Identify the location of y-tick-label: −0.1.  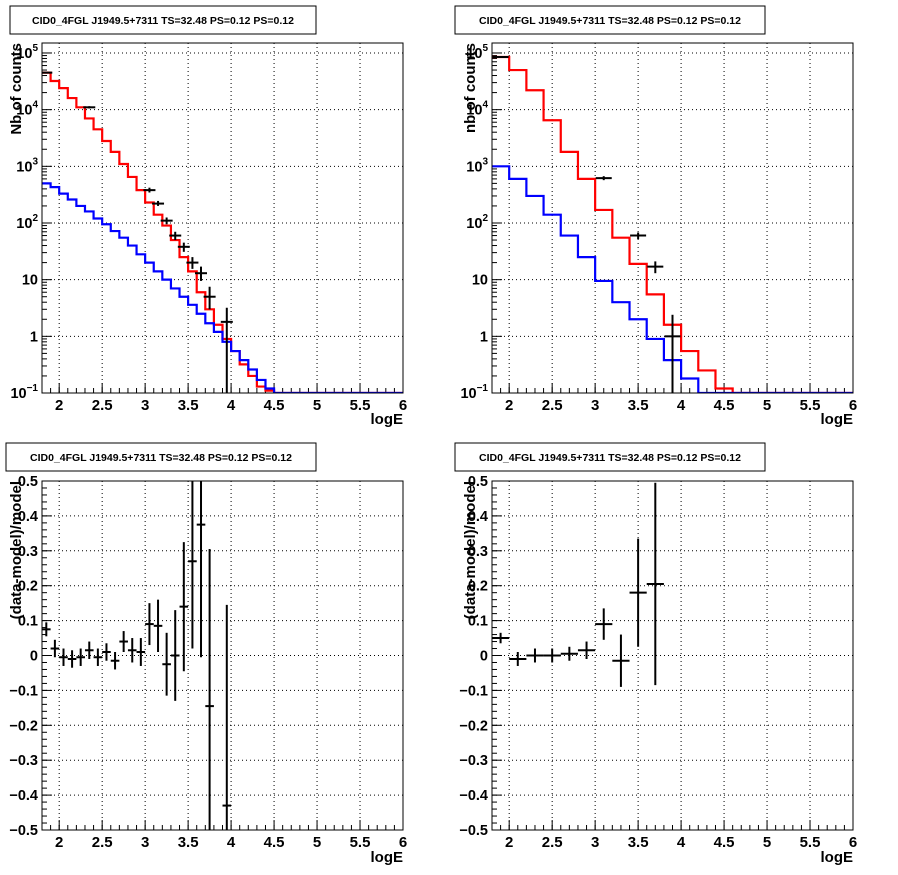
(473, 691).